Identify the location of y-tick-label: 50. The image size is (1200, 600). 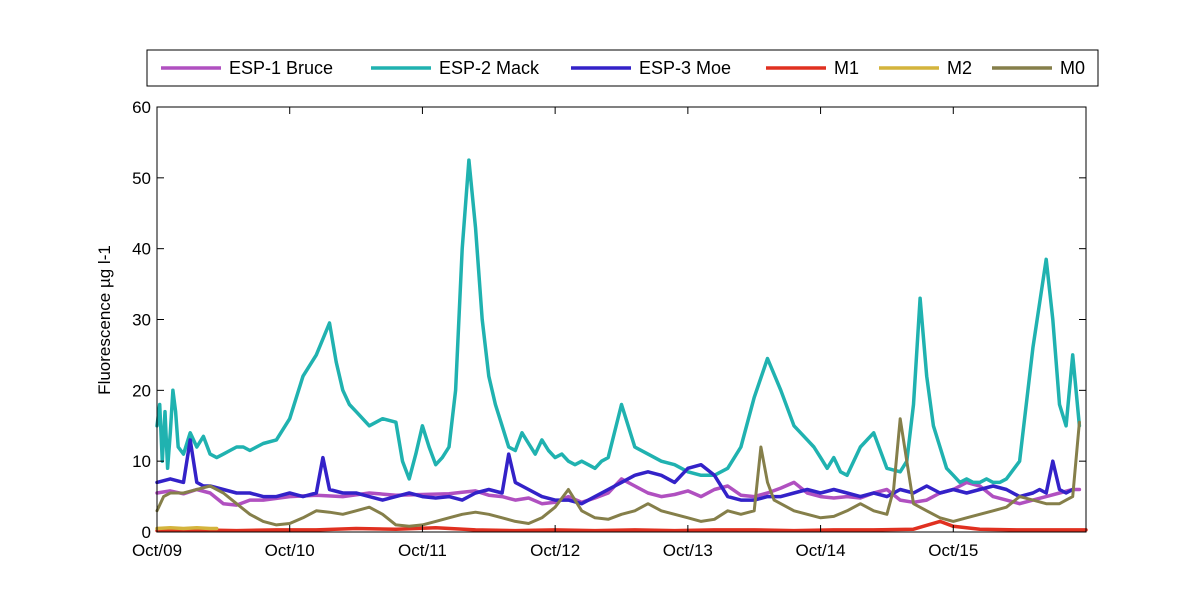
(141, 178).